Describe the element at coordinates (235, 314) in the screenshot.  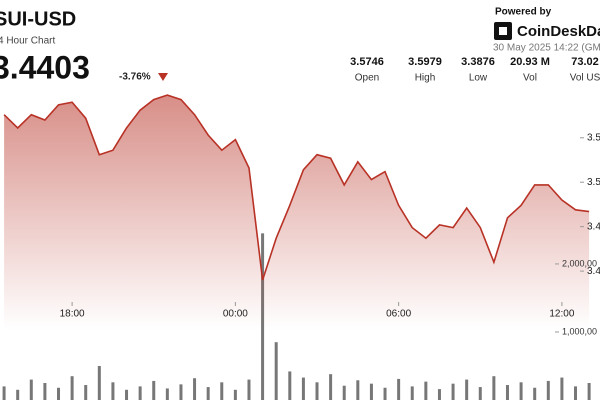
I see `x-tick-label: 00:00` at that location.